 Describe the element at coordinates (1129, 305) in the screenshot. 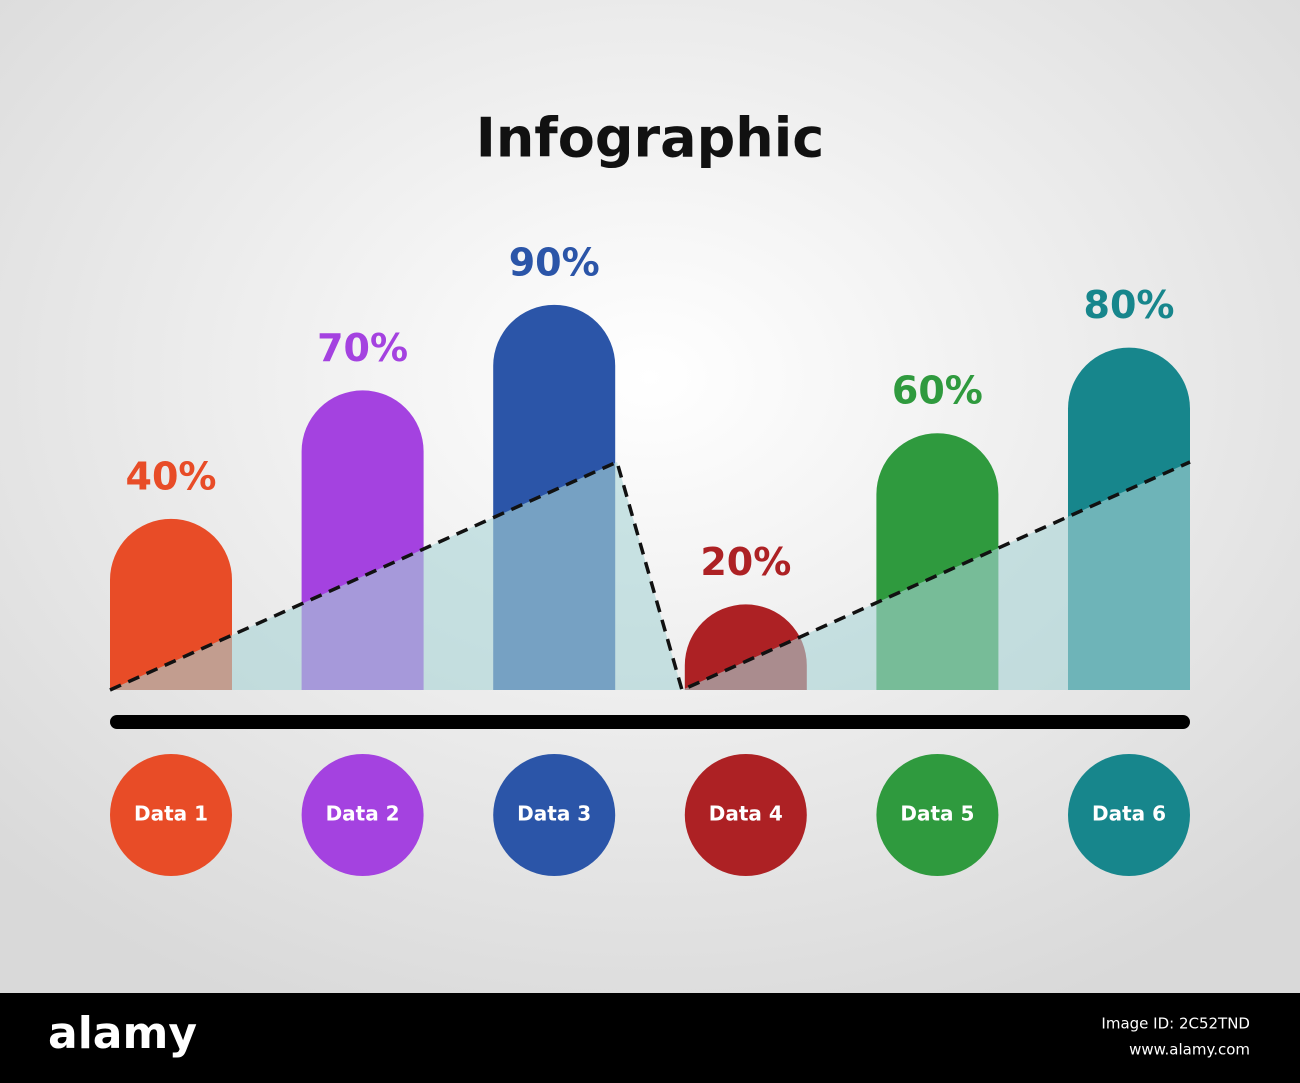

I see `value-label: 80%` at that location.